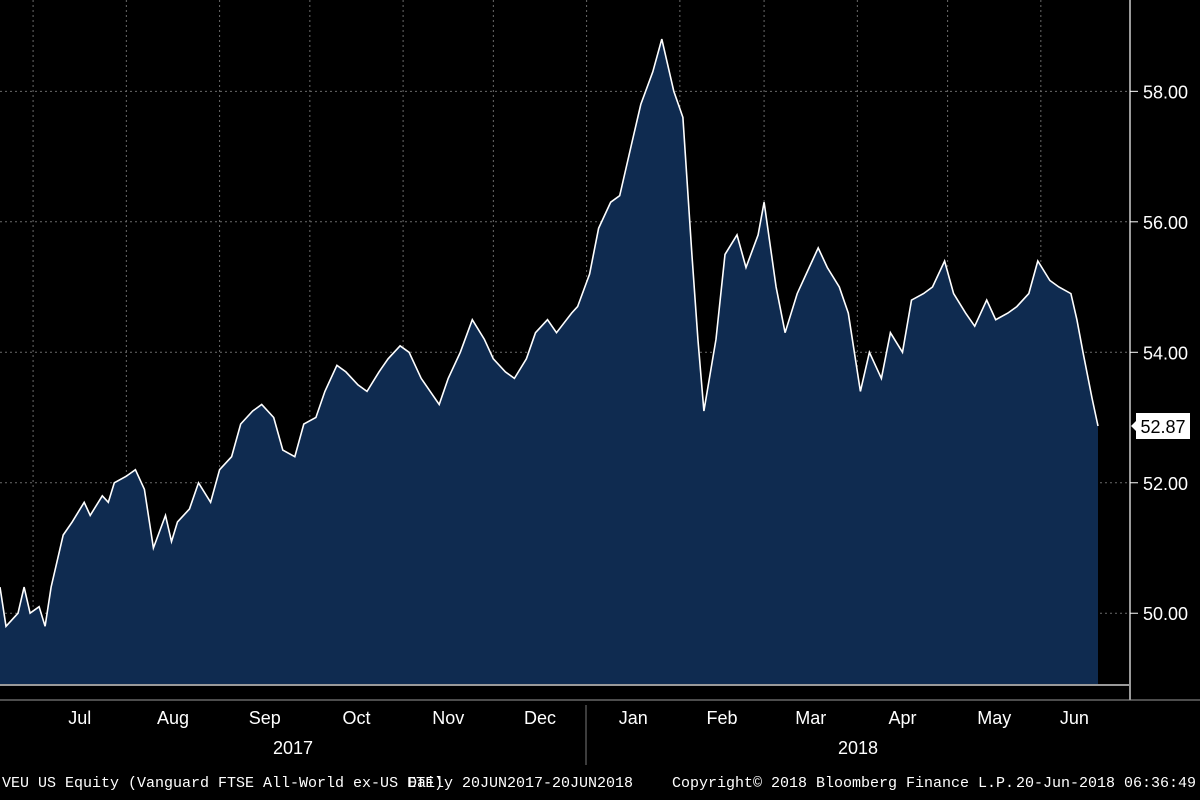  What do you see at coordinates (265, 718) in the screenshot?
I see `x-tick-label: Sep` at bounding box center [265, 718].